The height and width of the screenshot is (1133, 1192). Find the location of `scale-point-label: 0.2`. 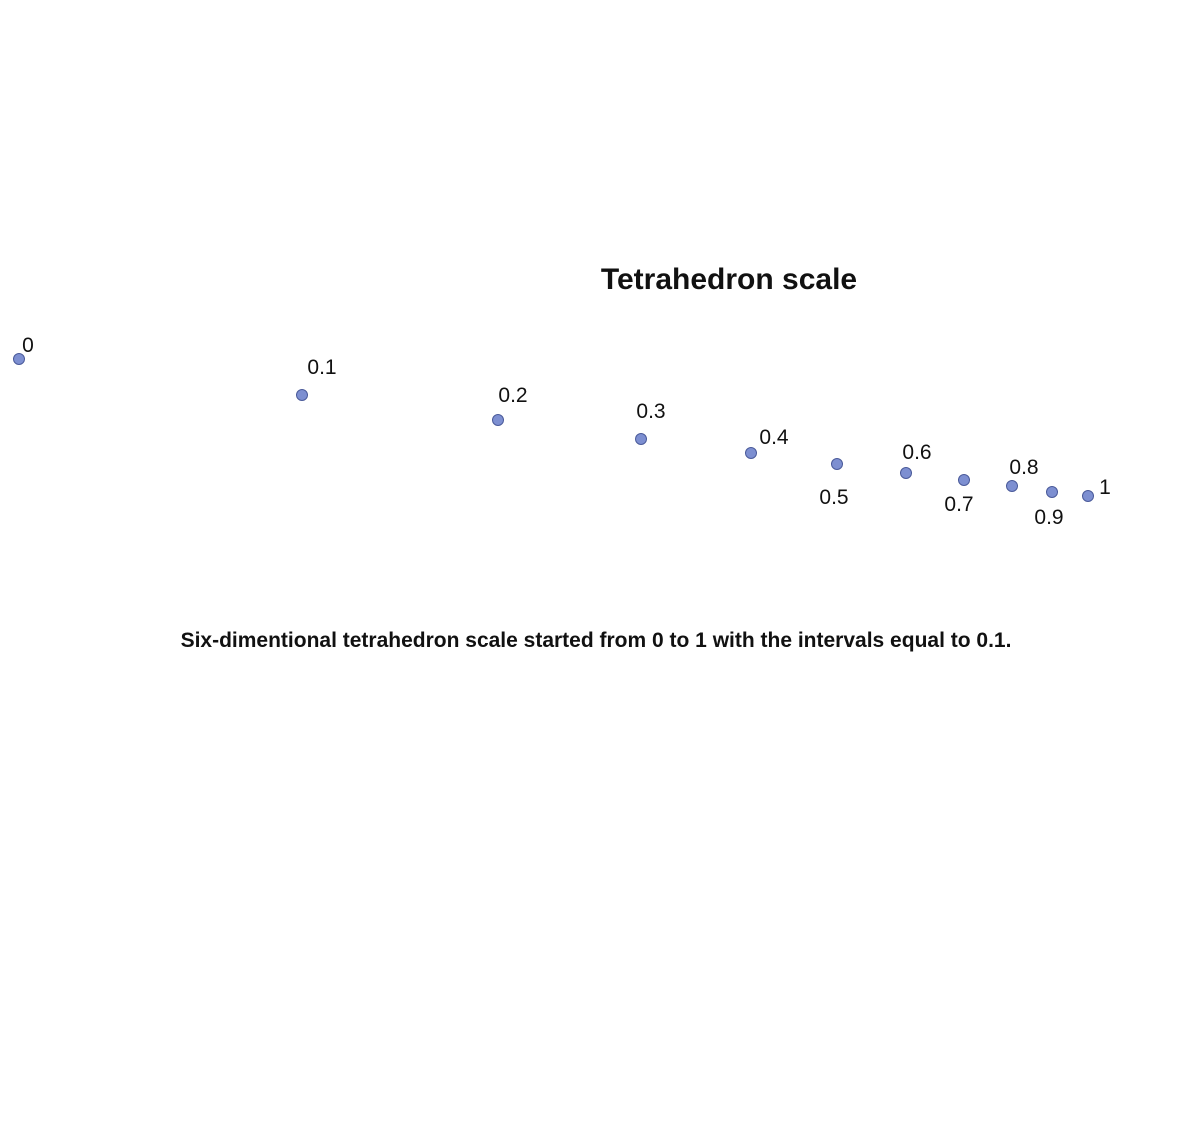

scale-point-label: 0.2 is located at coordinates (512, 395).